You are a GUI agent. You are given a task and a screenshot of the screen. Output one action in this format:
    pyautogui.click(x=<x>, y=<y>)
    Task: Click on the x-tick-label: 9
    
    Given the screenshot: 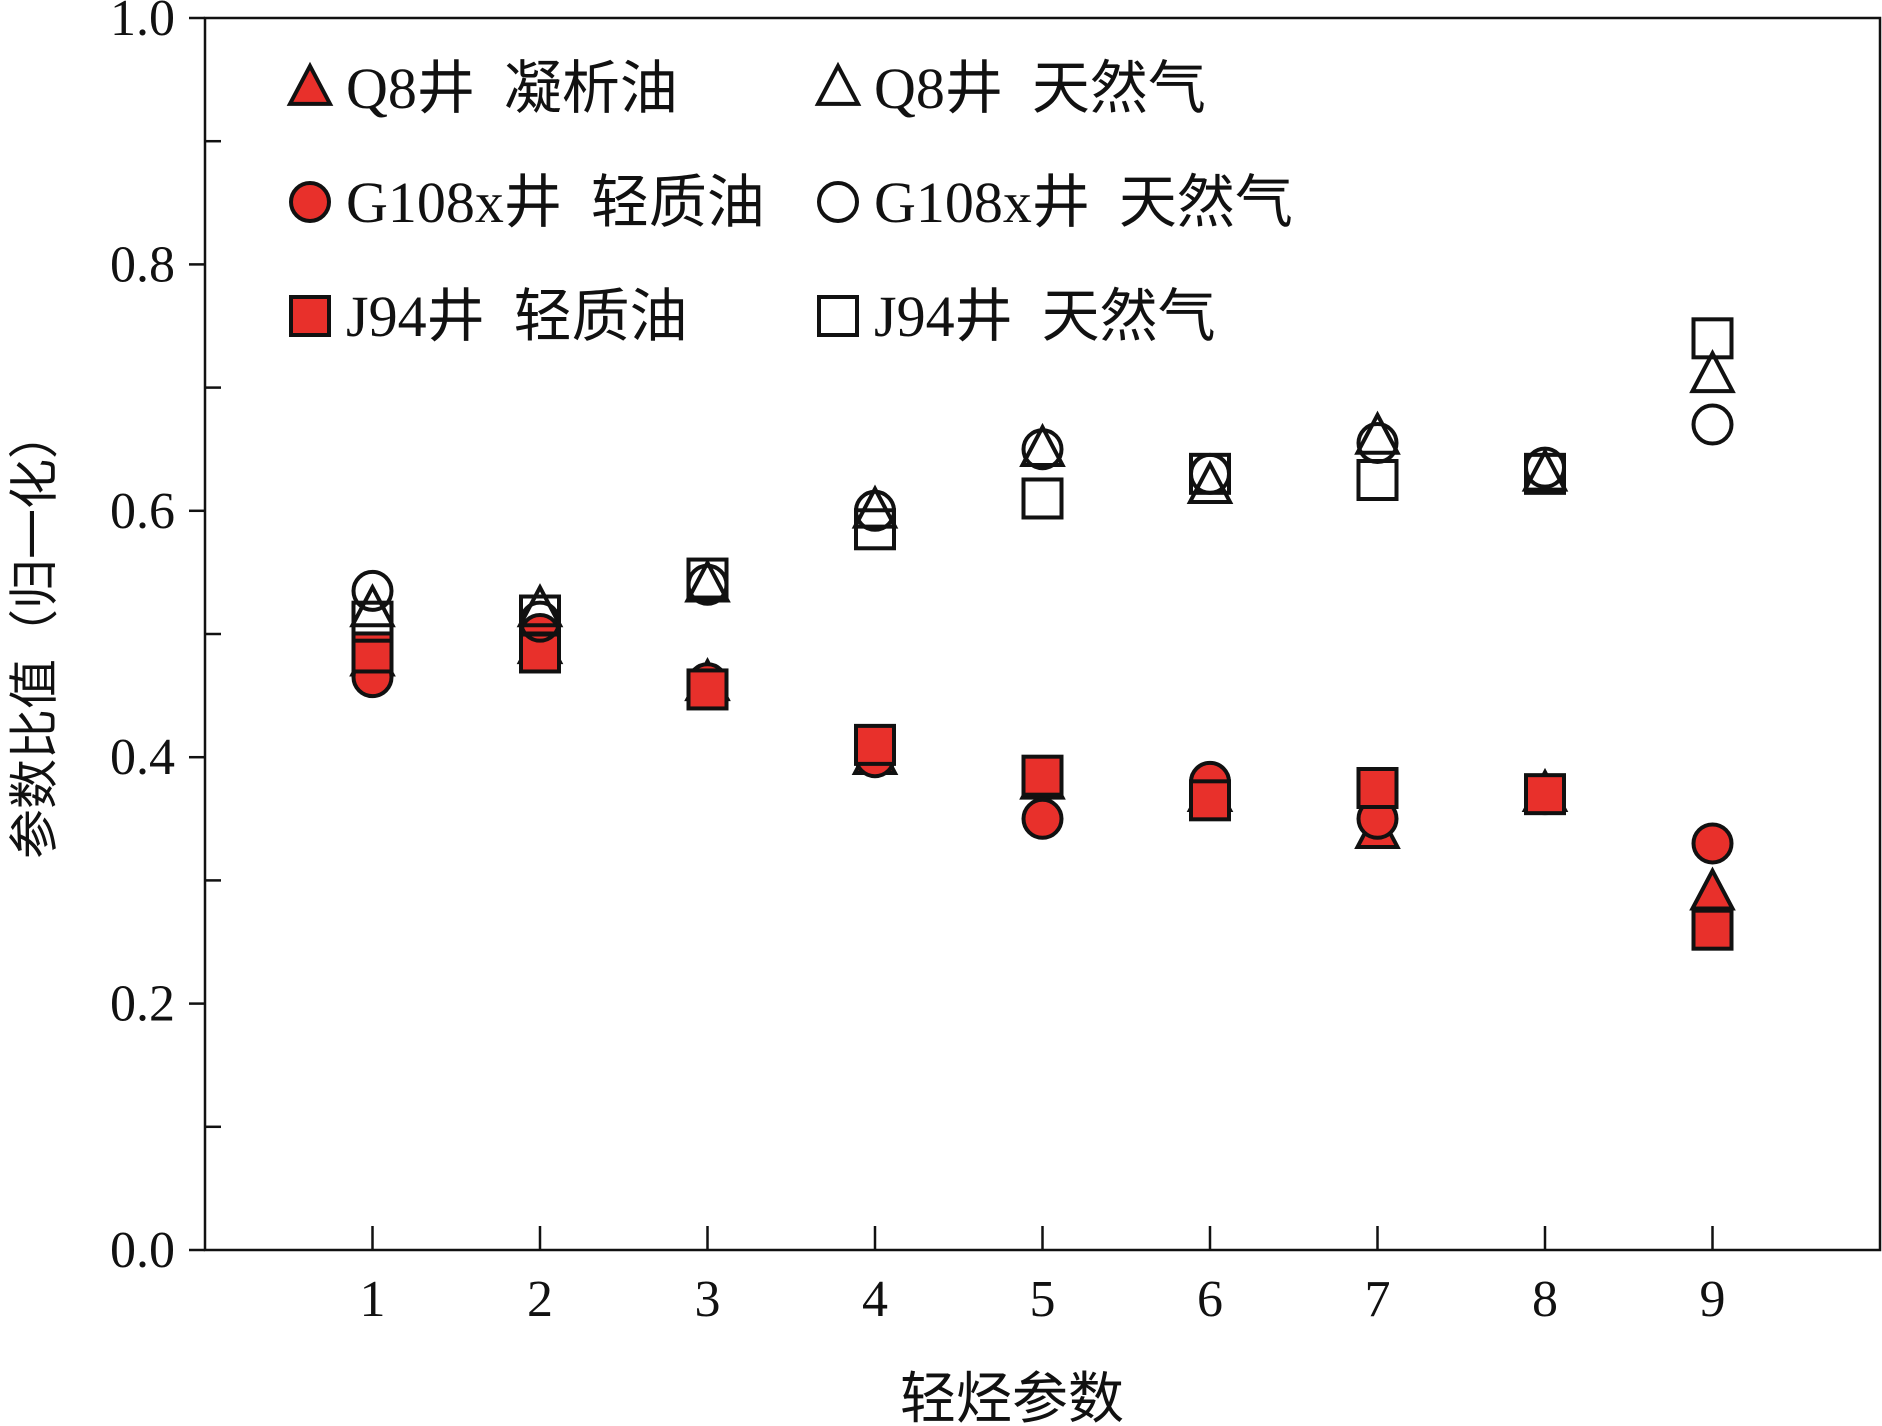 What is the action you would take?
    pyautogui.click(x=1713, y=1299)
    